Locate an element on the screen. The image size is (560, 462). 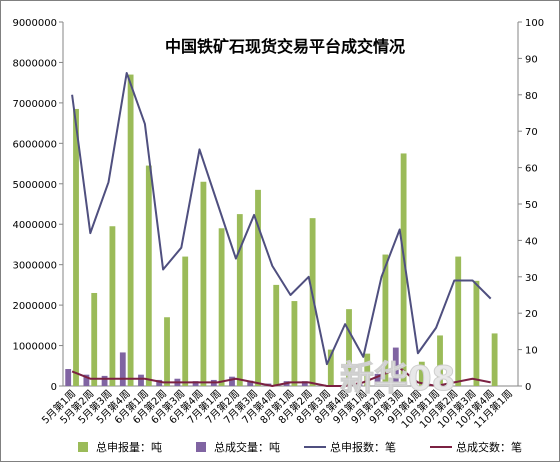
y-tick-label-left: 7000000 is located at coordinates (34, 104).